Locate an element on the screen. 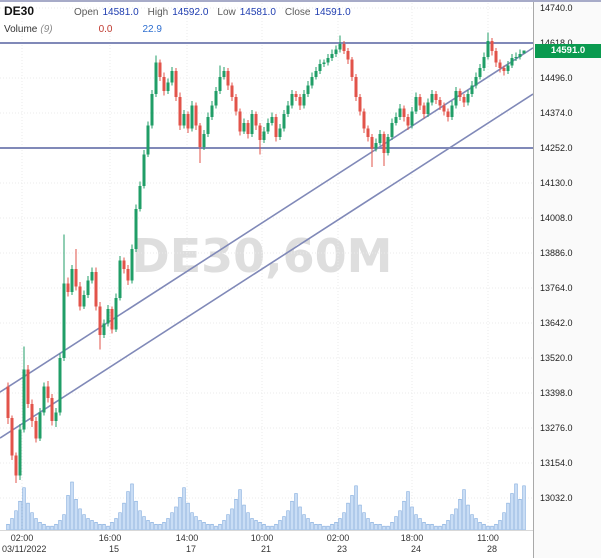 The image size is (601, 558). time-axis-time-label: 16:00 is located at coordinates (110, 538).